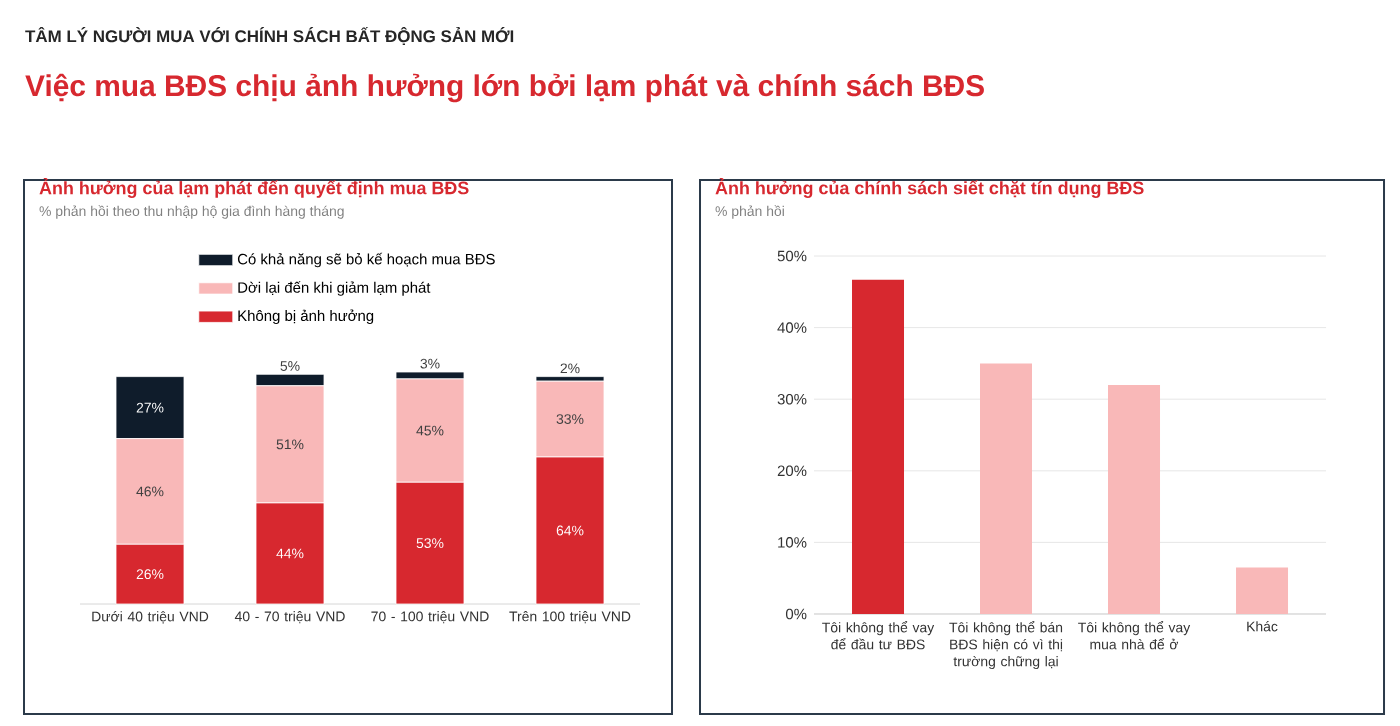 This screenshot has height=726, width=1400. Describe the element at coordinates (269, 36) in the screenshot. I see `text: TÂM LÝ NGƯỜI MUA VỚI CHÍNH SÁCH BẤT ĐỘNG SẢN MỚI` at that location.